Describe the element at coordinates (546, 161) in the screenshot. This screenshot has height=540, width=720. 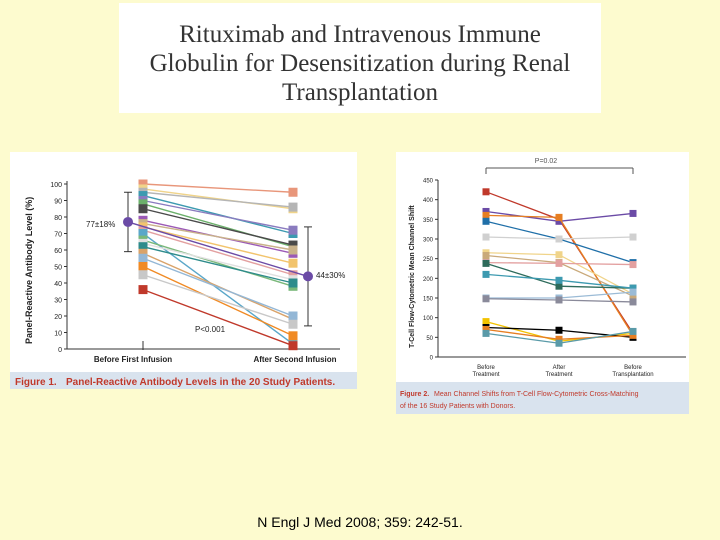
I see `figure-2-pvalue: P=0.02` at that location.